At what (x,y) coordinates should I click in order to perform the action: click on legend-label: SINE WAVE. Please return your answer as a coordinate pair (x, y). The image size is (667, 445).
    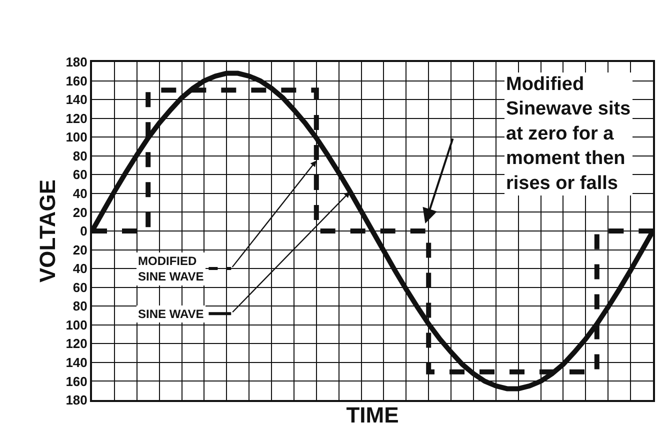
    Looking at the image, I should click on (171, 314).